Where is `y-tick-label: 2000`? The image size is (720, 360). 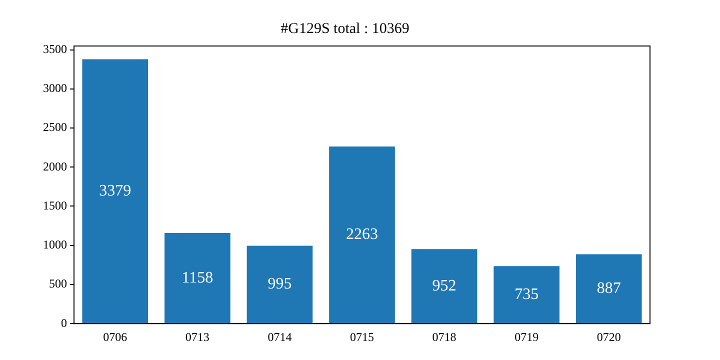
y-tick-label: 2000 is located at coordinates (55, 166).